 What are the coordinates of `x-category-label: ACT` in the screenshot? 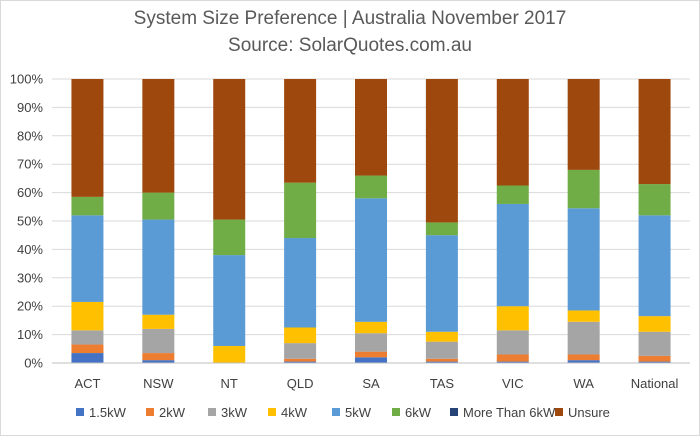 It's located at (87, 383).